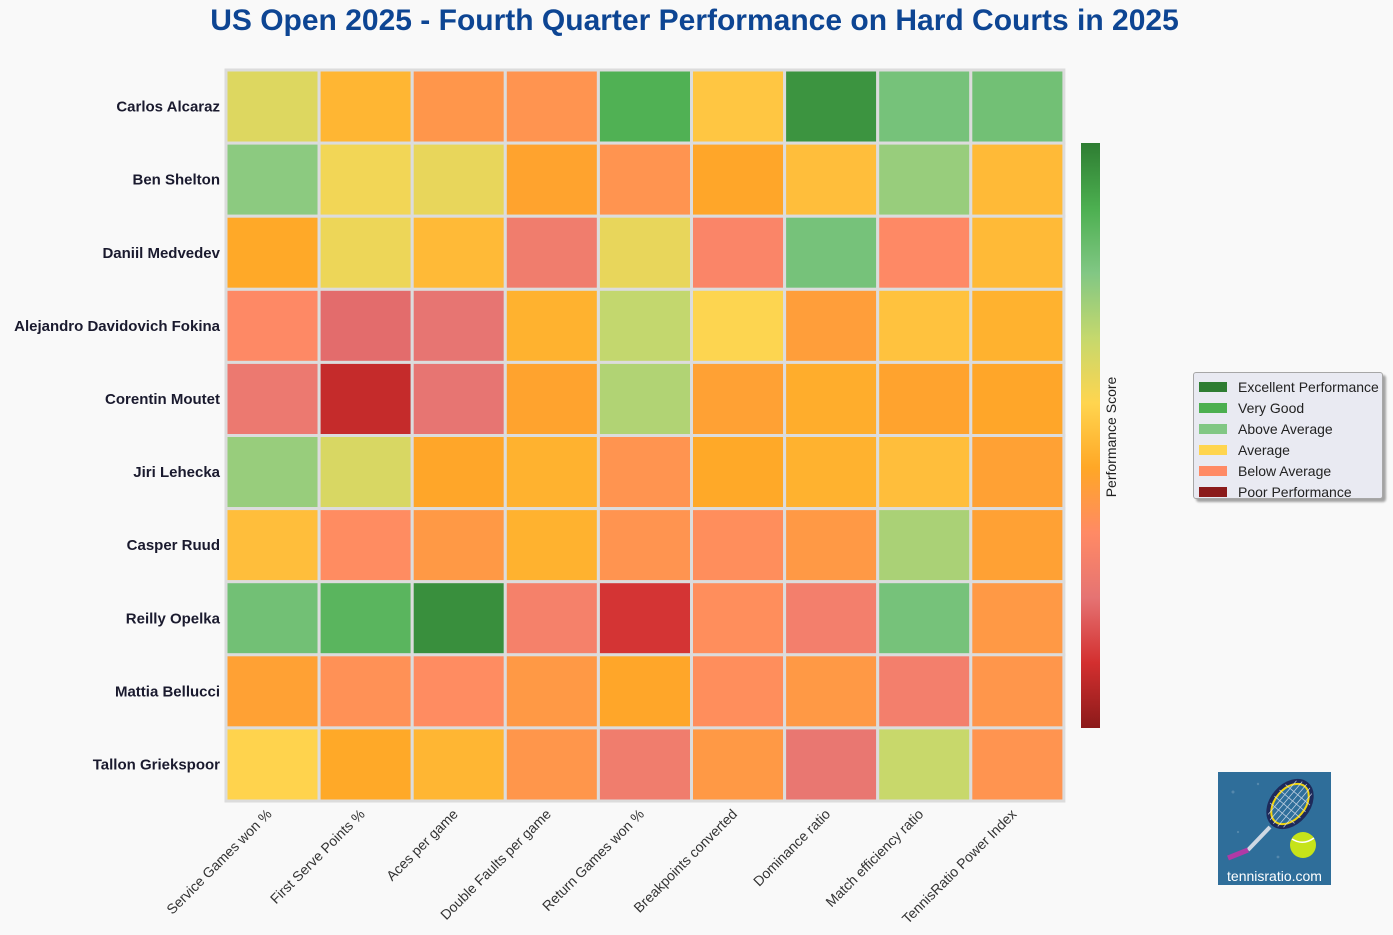 The height and width of the screenshot is (935, 1393). Describe the element at coordinates (117, 326) in the screenshot. I see `row-label: Alejandro Davidovich Fokina` at that location.